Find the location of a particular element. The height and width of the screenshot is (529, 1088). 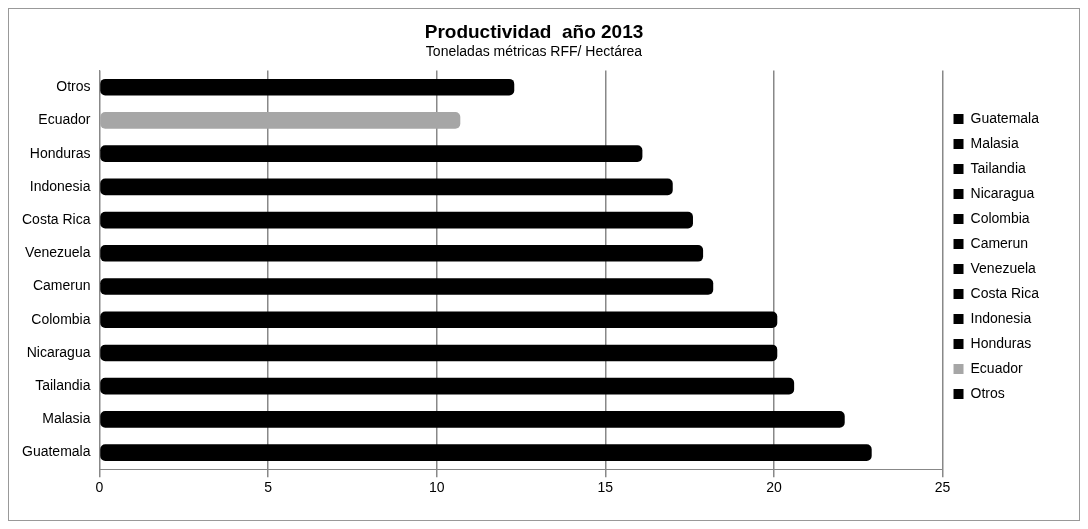

legend-label: Nicaragua is located at coordinates (1002, 192).